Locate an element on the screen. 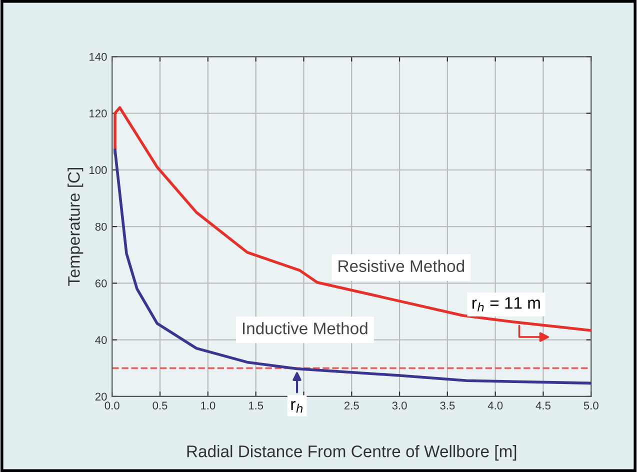 Image resolution: width=637 pixels, height=472 pixels. x-tick-label: 3.5 is located at coordinates (447, 406).